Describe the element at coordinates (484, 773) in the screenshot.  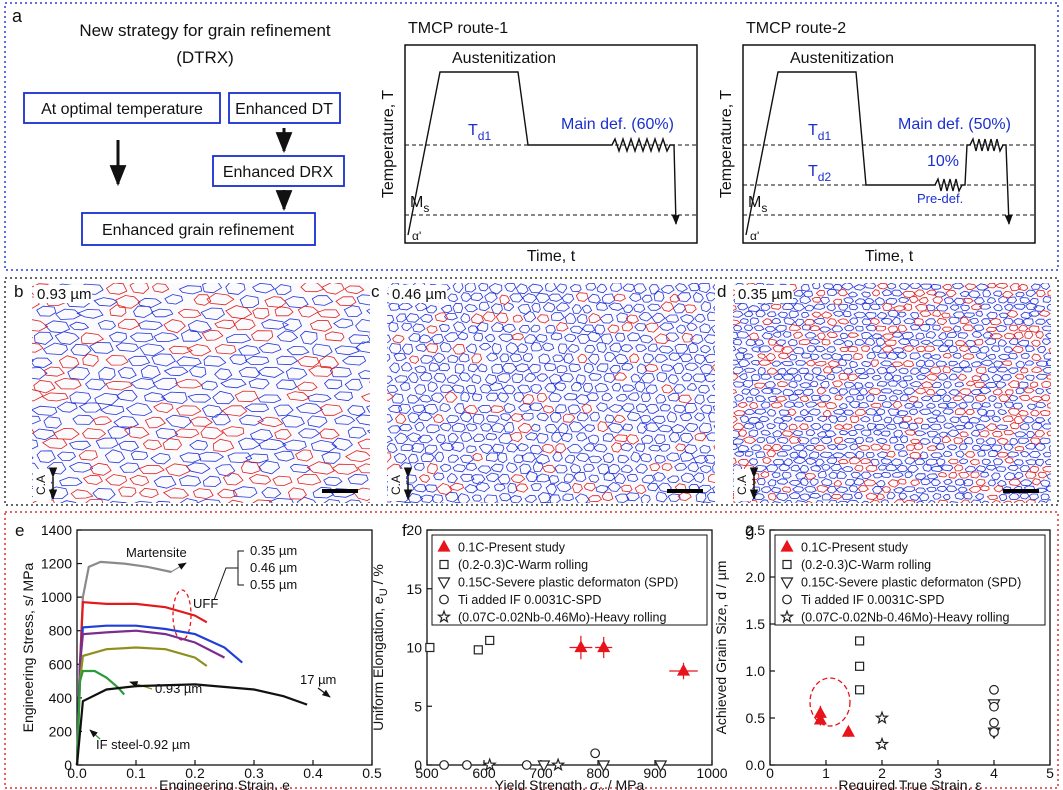
I see `x-tick-label: 600` at that location.